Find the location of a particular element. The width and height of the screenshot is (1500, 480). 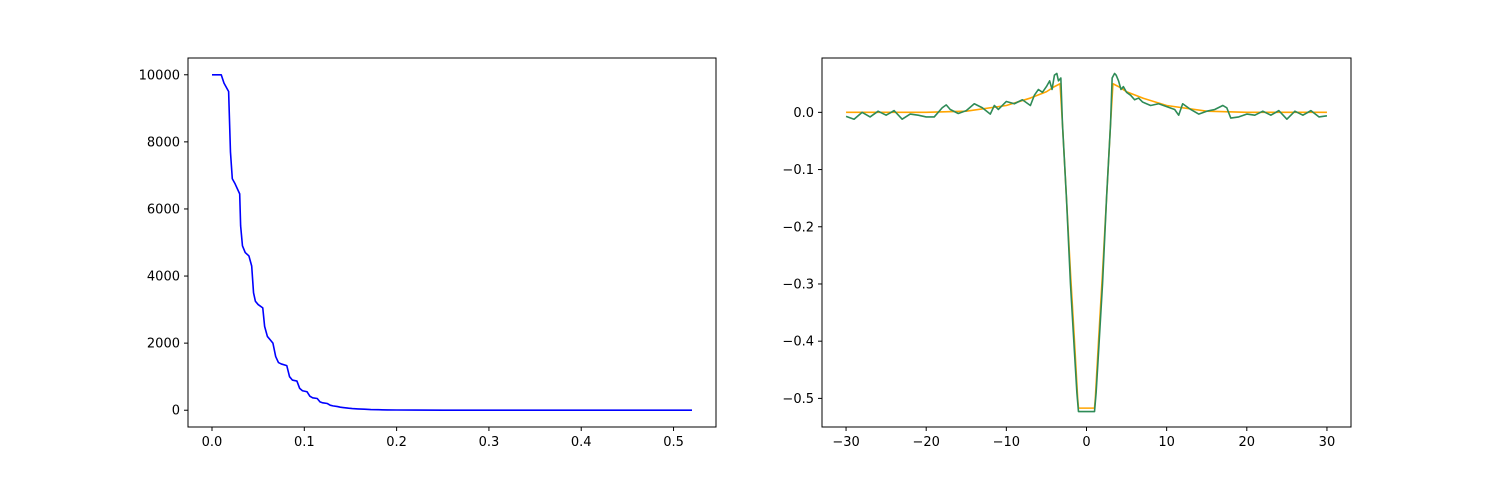

right-y-tick-label: −0.1 is located at coordinates (798, 170).